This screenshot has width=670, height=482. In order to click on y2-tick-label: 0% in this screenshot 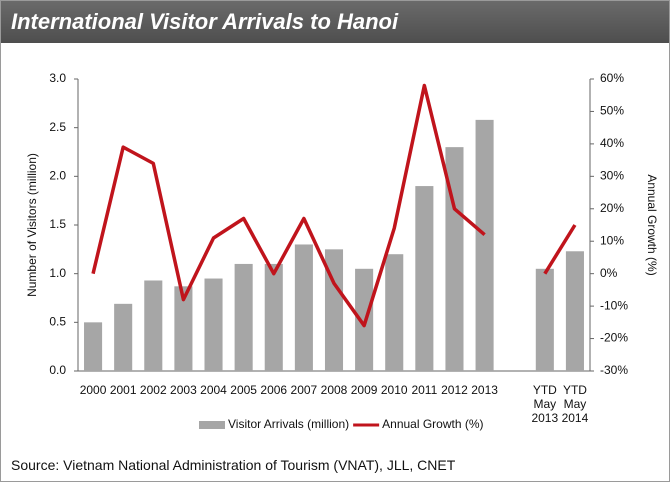, I will do `click(609, 273)`.